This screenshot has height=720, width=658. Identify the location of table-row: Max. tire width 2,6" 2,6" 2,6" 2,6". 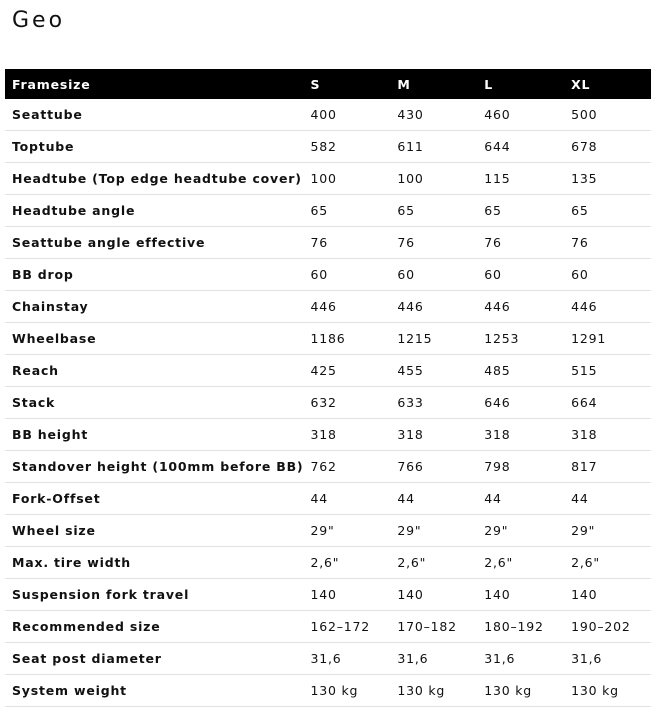
(328, 562).